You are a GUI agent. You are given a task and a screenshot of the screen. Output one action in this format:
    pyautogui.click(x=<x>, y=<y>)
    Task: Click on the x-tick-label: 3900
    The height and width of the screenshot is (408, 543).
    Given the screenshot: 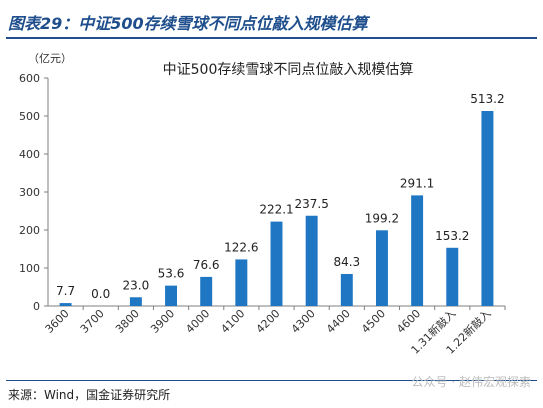 What is the action you would take?
    pyautogui.click(x=162, y=321)
    